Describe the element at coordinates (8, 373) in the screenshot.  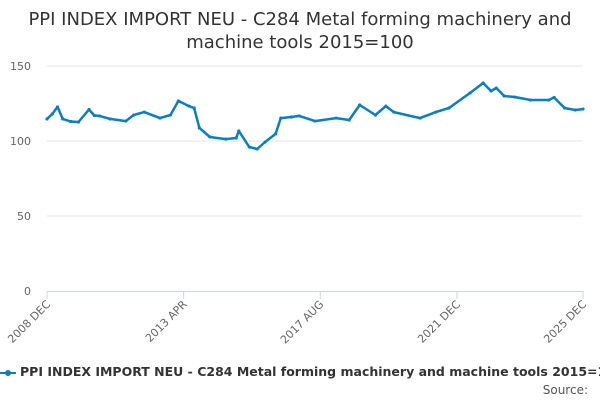
I see `legend-line-marker-icon` at that location.